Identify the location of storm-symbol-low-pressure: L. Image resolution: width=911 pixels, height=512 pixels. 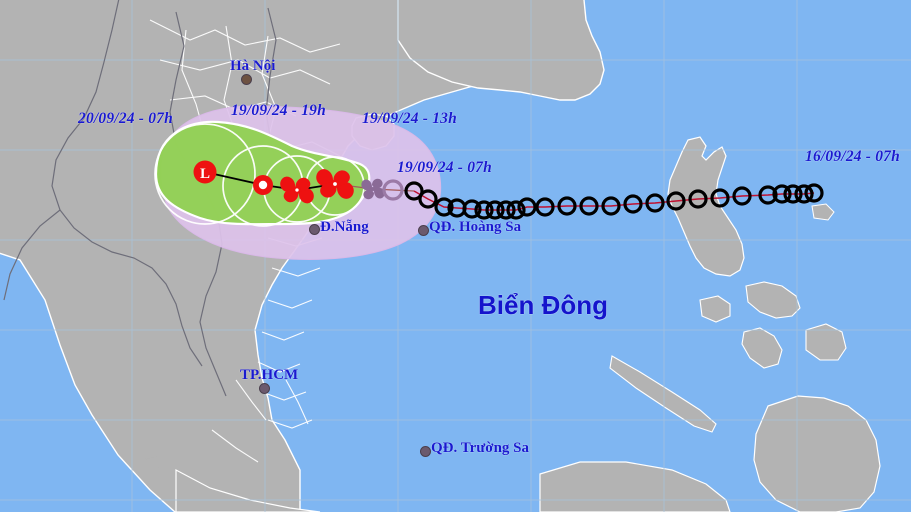
(205, 172).